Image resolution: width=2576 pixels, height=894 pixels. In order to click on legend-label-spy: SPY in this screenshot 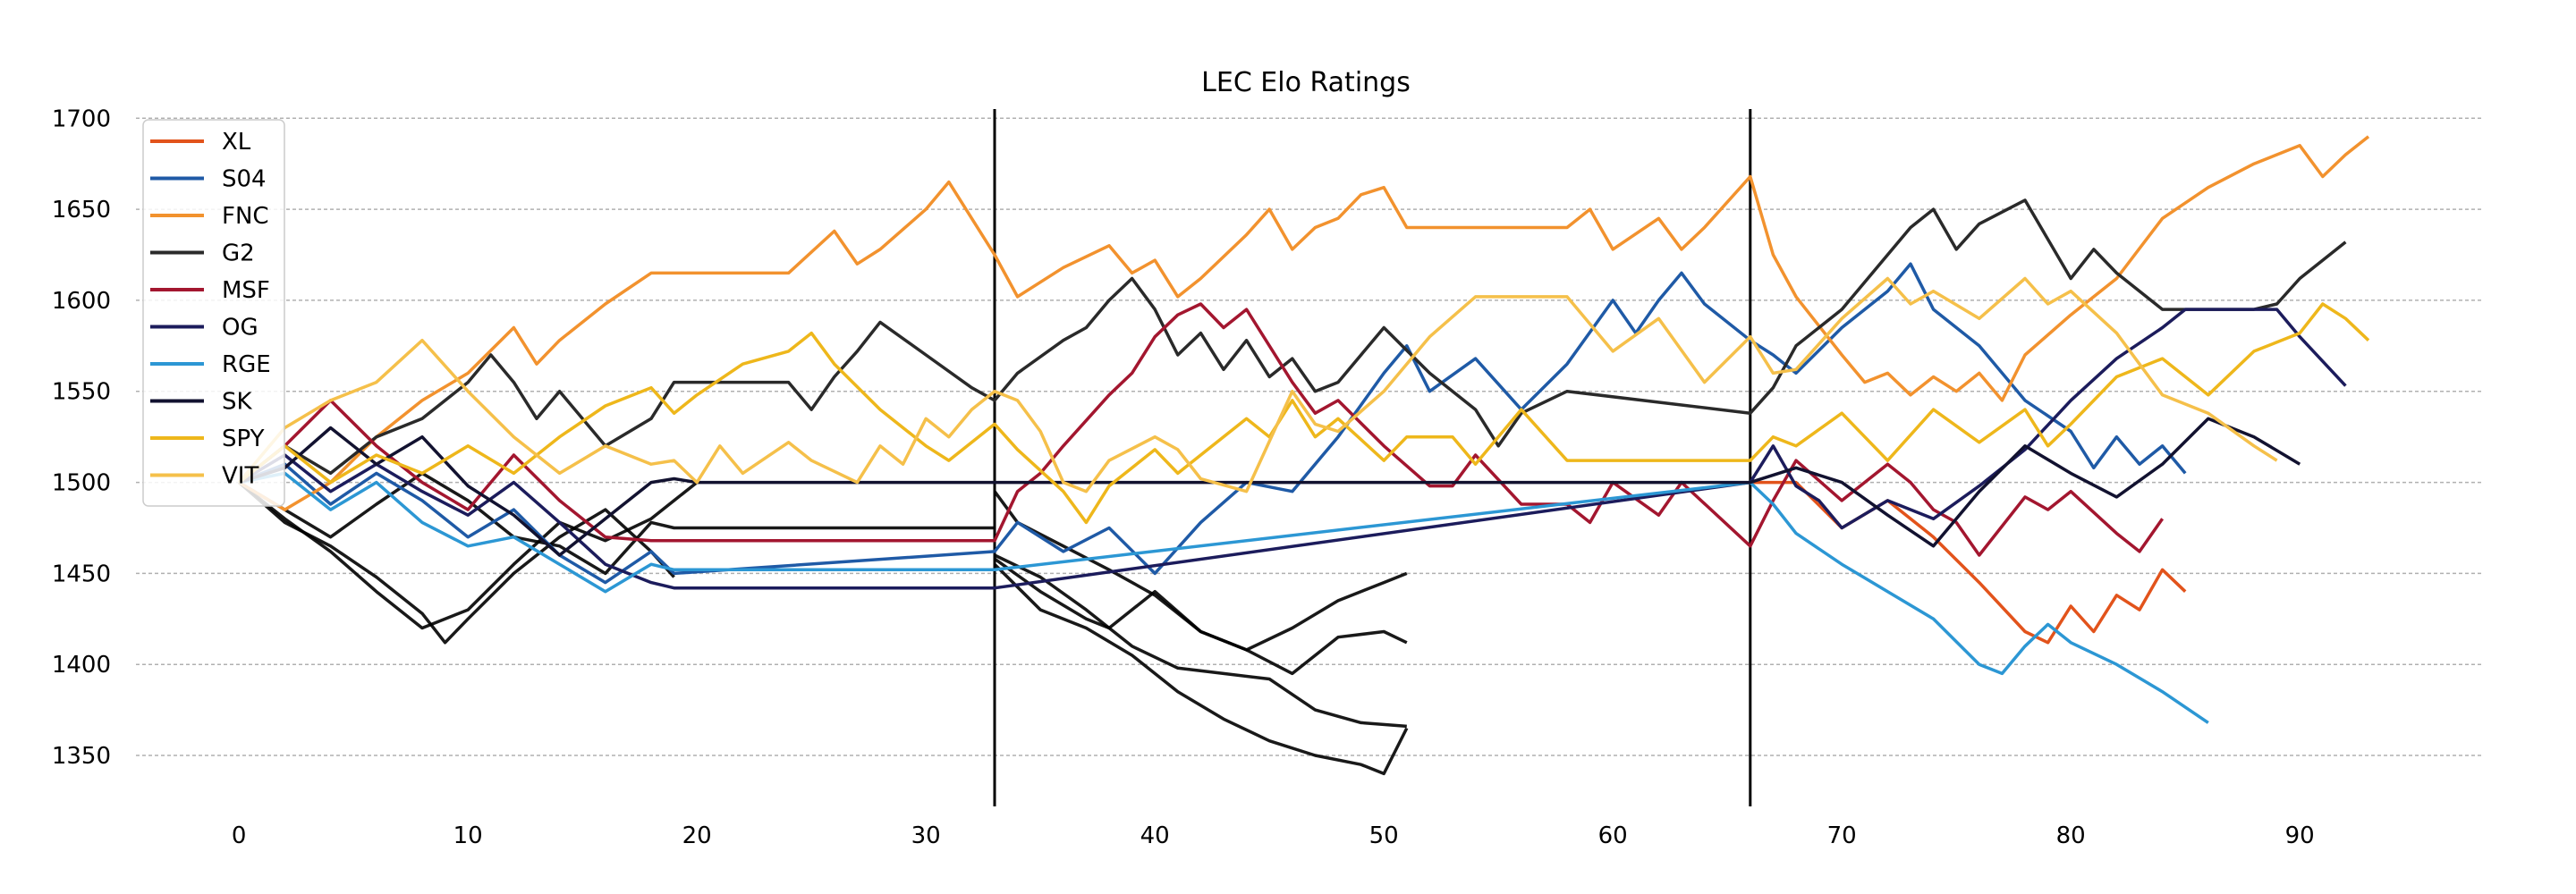, I will do `click(243, 439)`.